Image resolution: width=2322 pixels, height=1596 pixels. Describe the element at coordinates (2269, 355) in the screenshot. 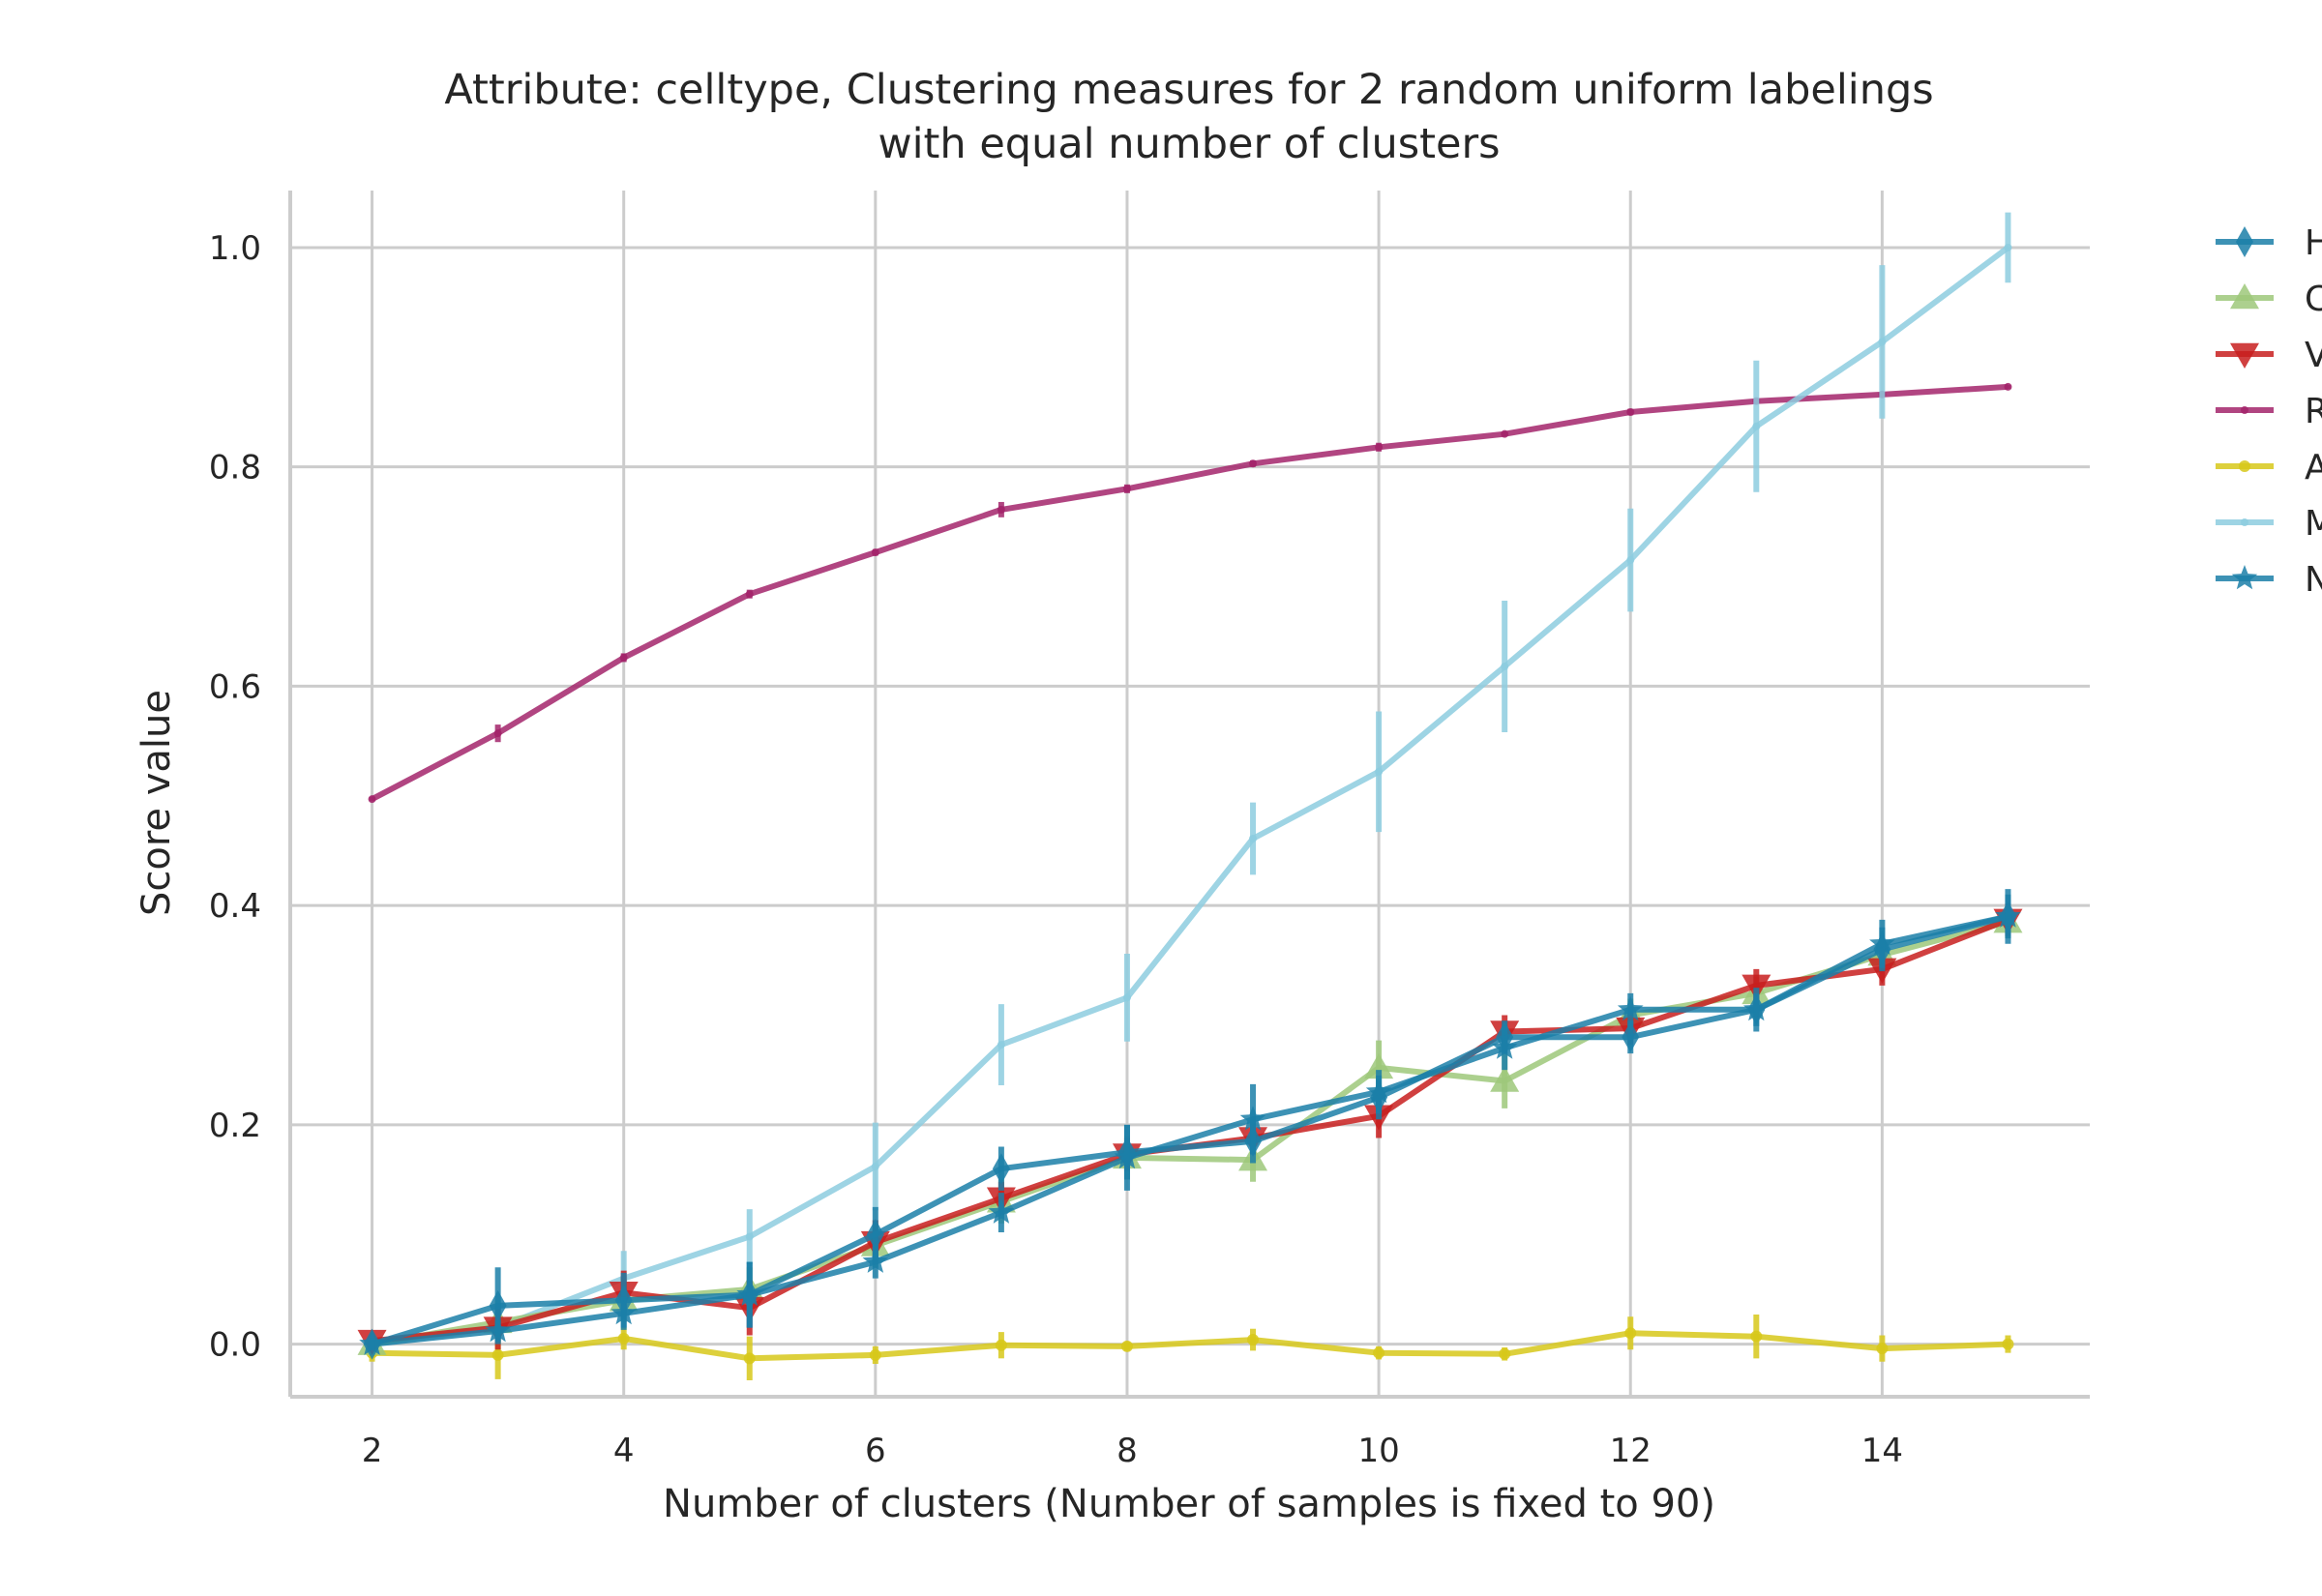

I see `legend-item-V: V` at that location.